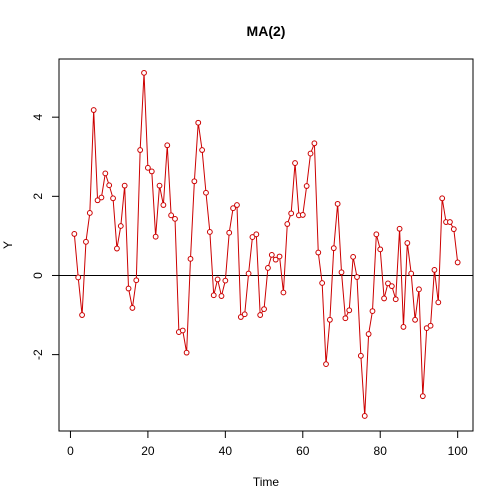  Describe the element at coordinates (458, 451) in the screenshot. I see `x-tick-label: 100` at that location.